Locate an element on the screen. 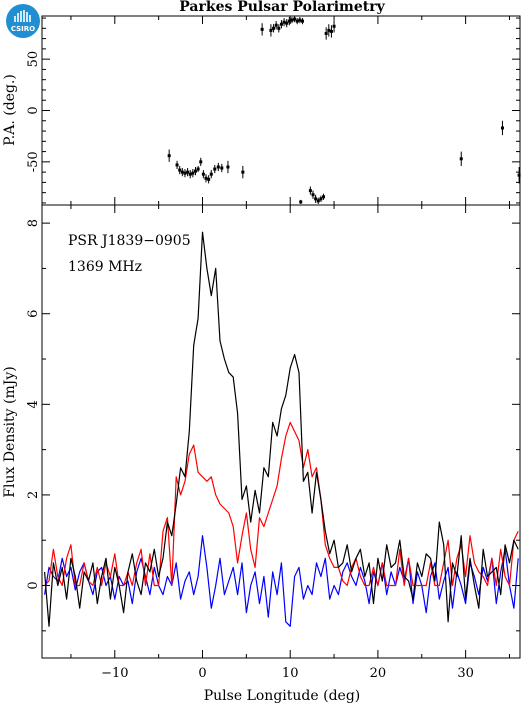 The image size is (522, 710). profile-y-tick-label: 8 is located at coordinates (33, 223).